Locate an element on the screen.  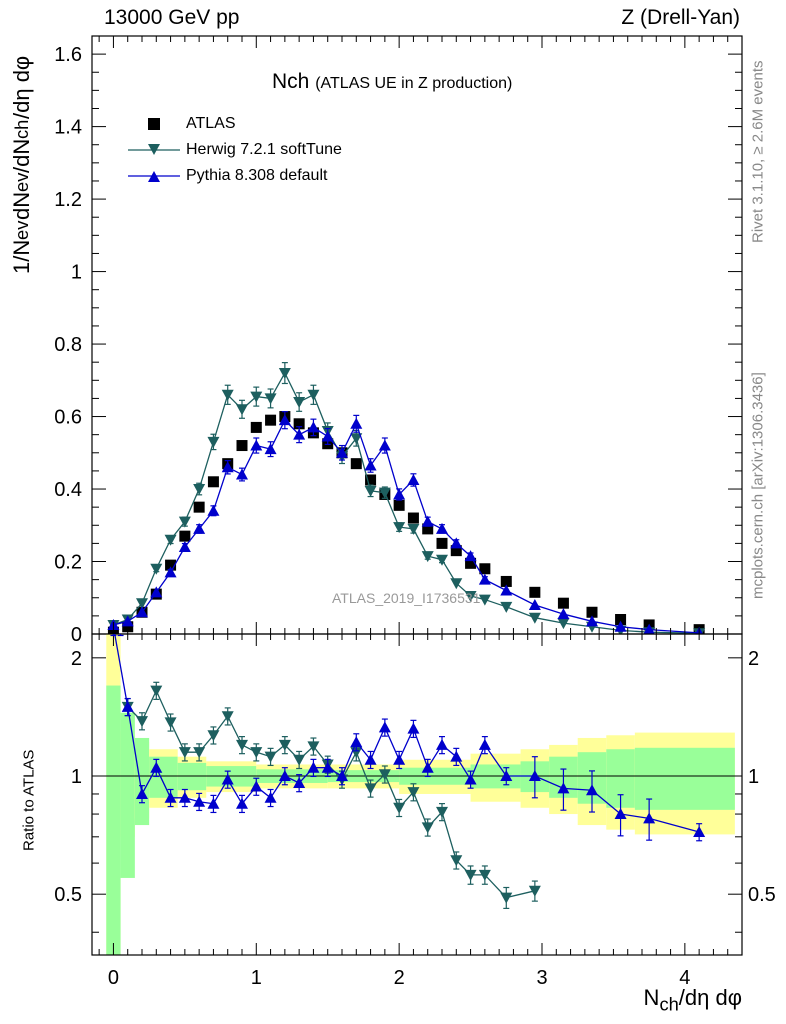
legend-label: Pythia 8.308 default is located at coordinates (257, 175).